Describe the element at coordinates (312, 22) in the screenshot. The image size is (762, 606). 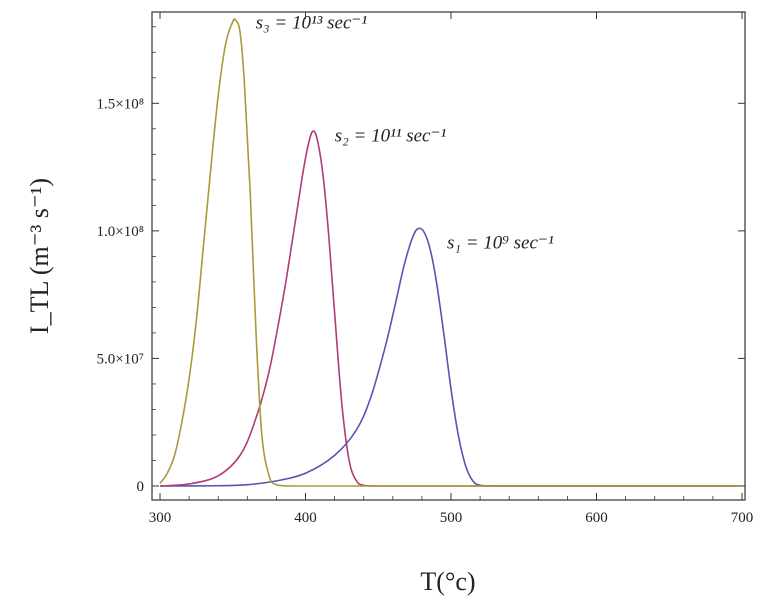
I see `series-label-3: s₃ = 10¹³ sec⁻¹` at that location.